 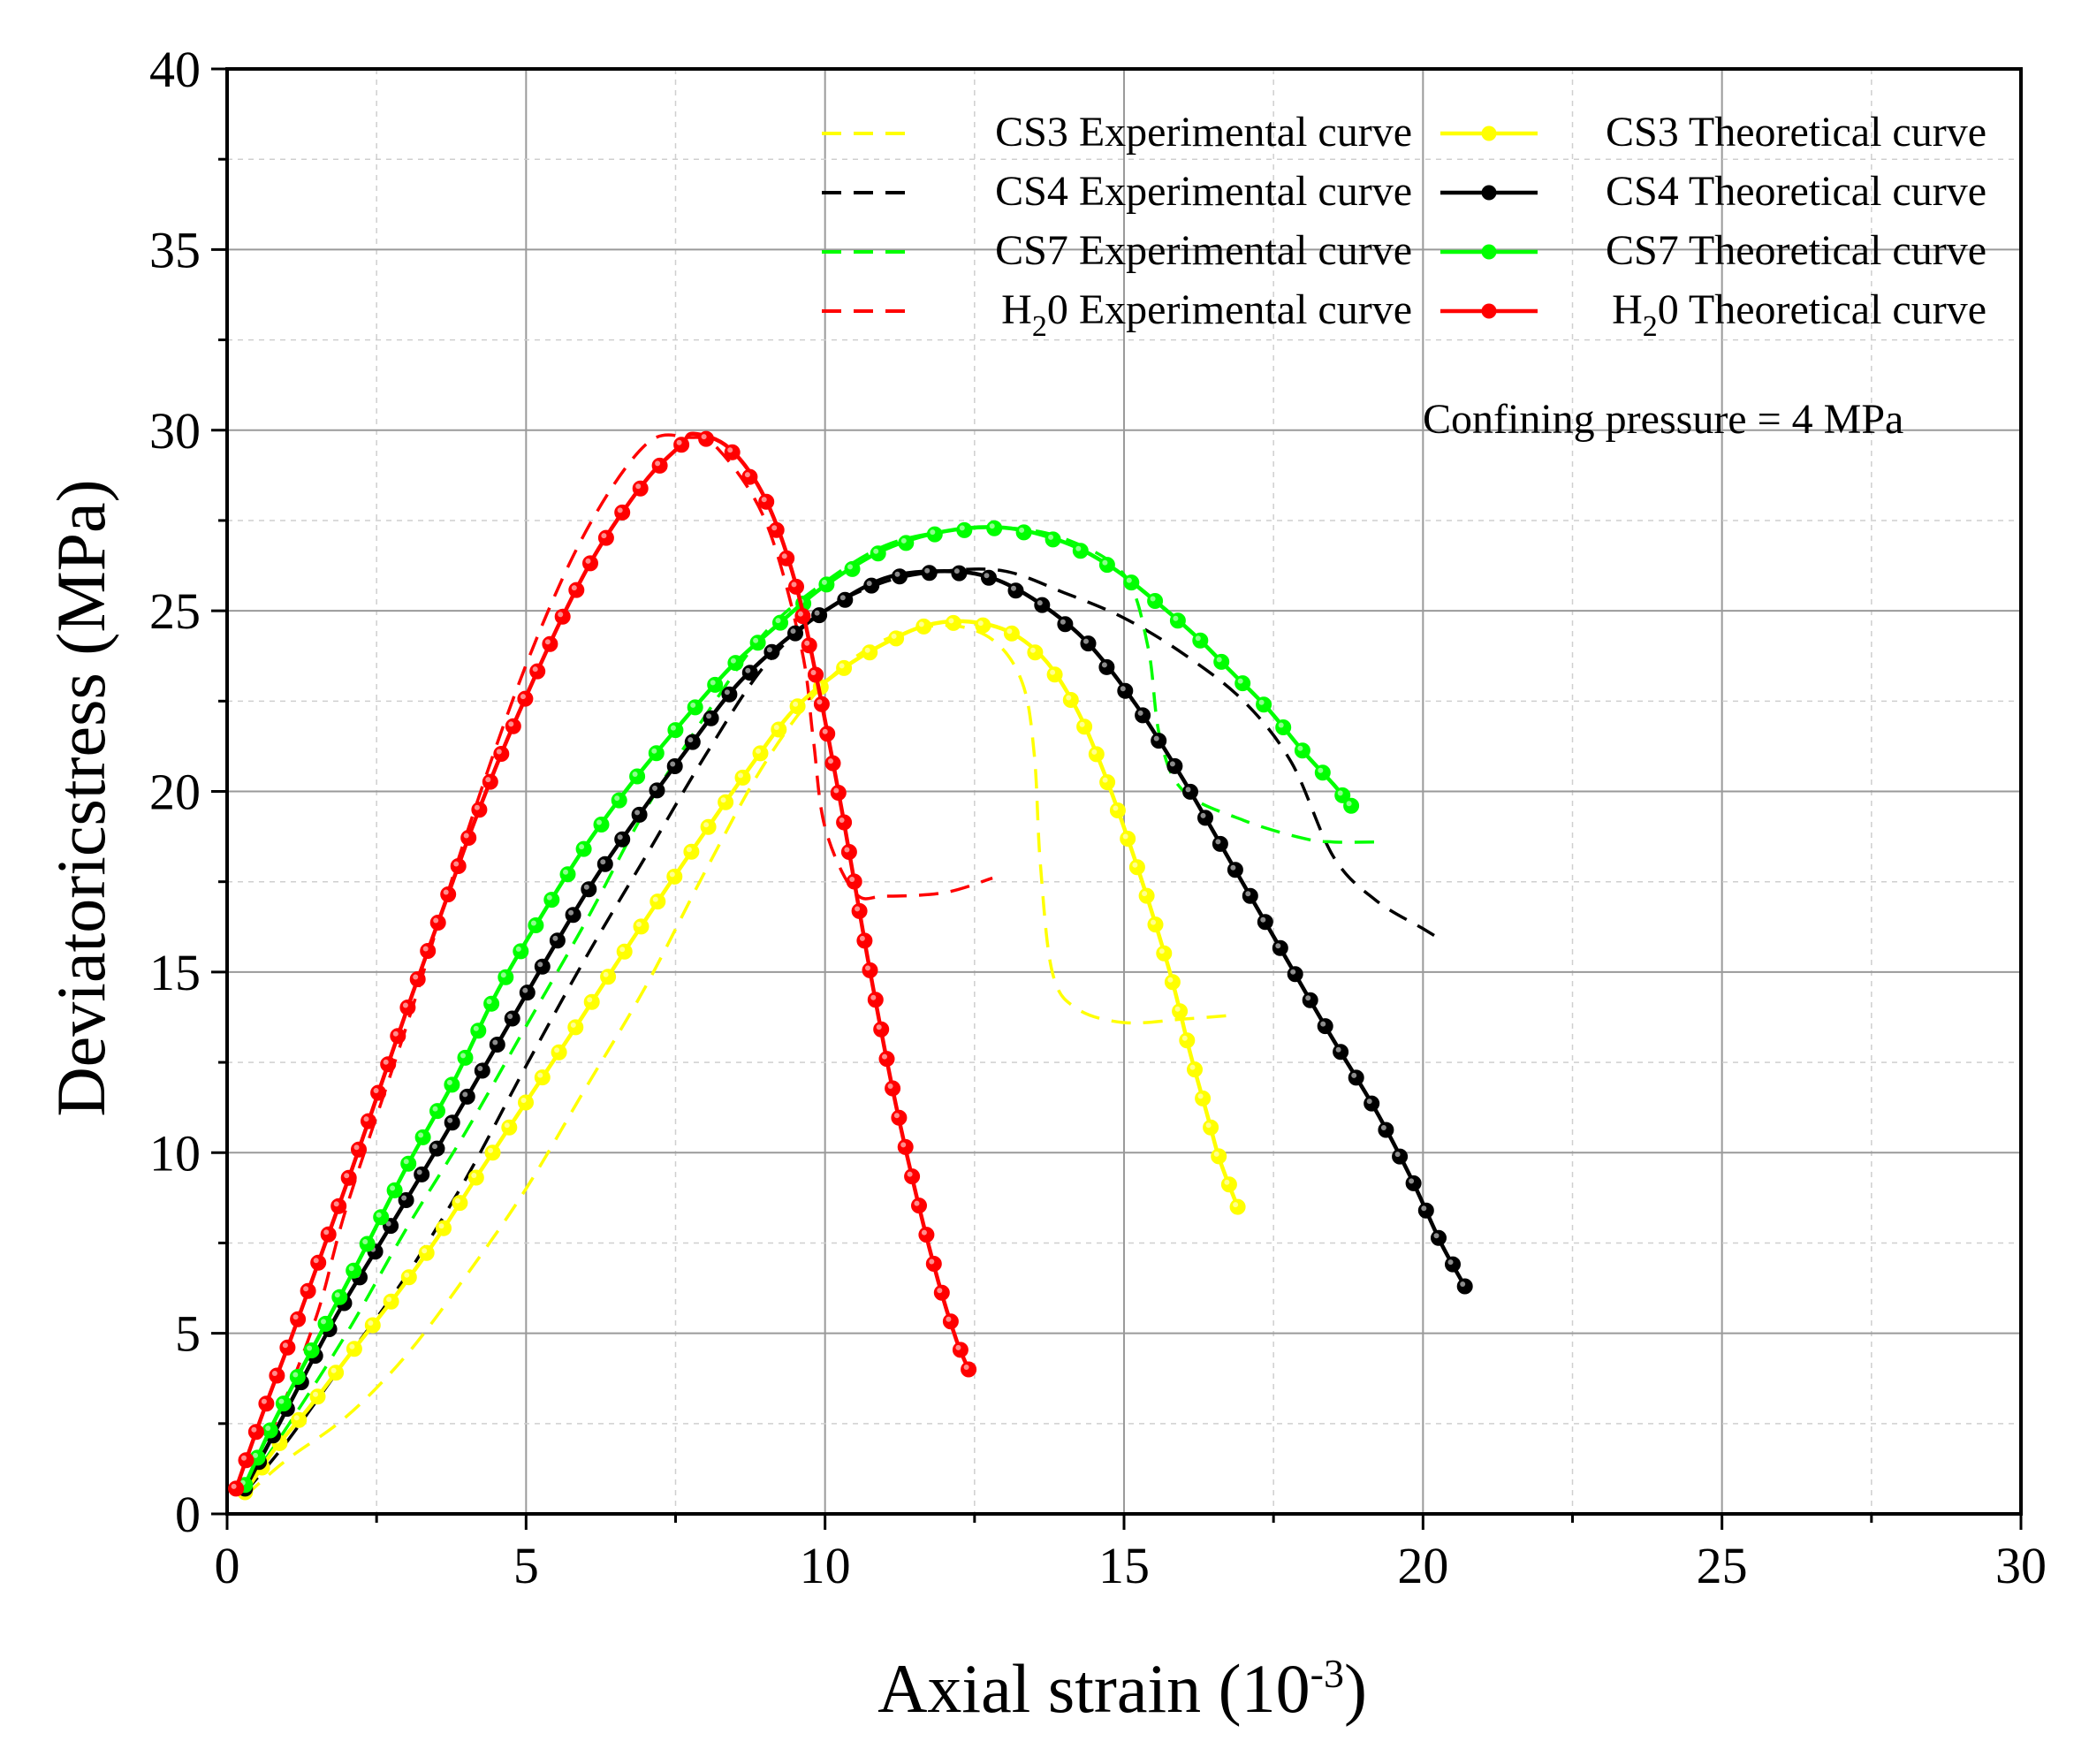 I want to click on legend-label-text: CS4 Experimental curve, so click(x=1204, y=191).